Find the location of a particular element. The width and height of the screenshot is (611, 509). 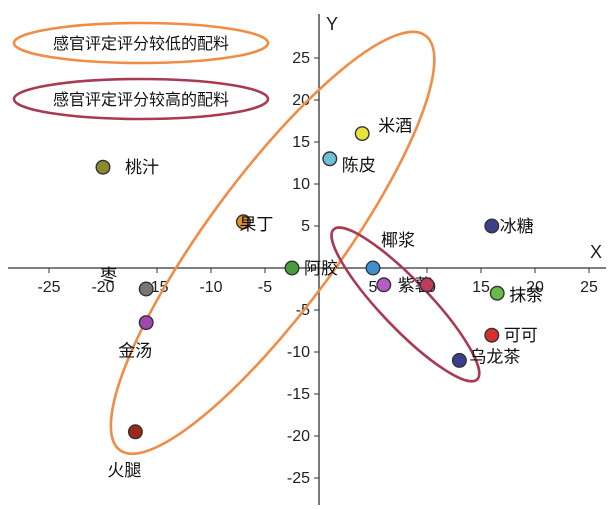

point-label: 米酒 is located at coordinates (395, 127).